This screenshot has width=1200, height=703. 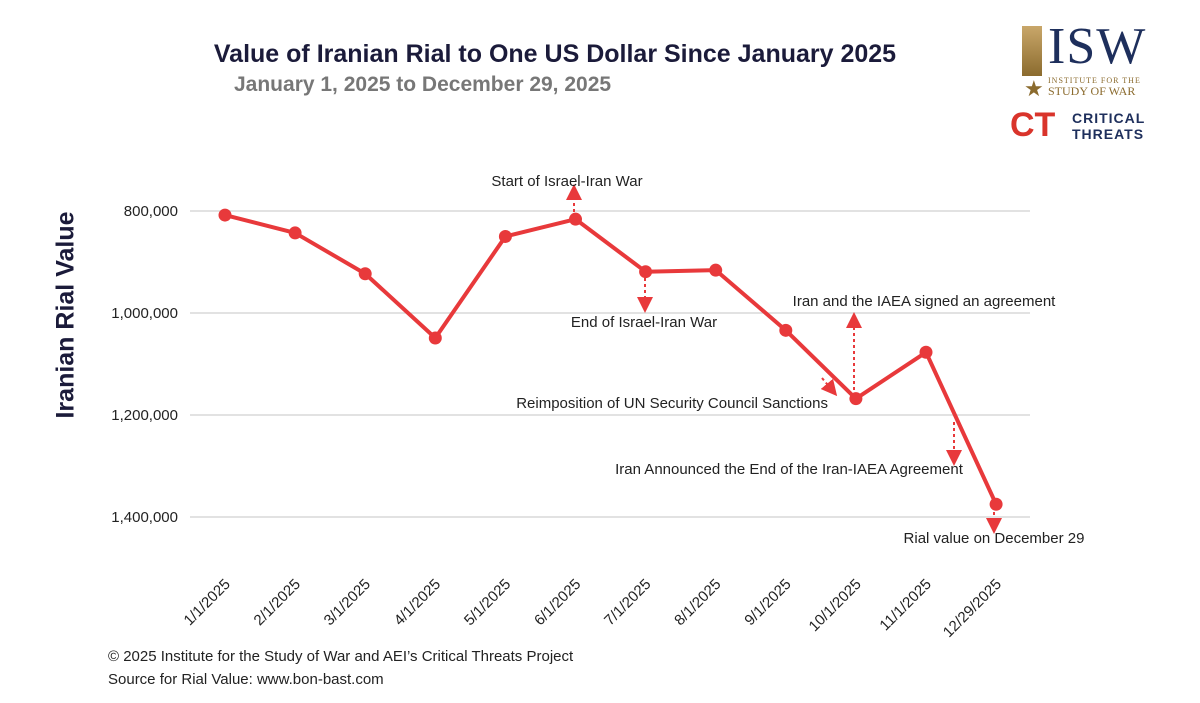 I want to click on star-icon: ★, so click(x=1034, y=88).